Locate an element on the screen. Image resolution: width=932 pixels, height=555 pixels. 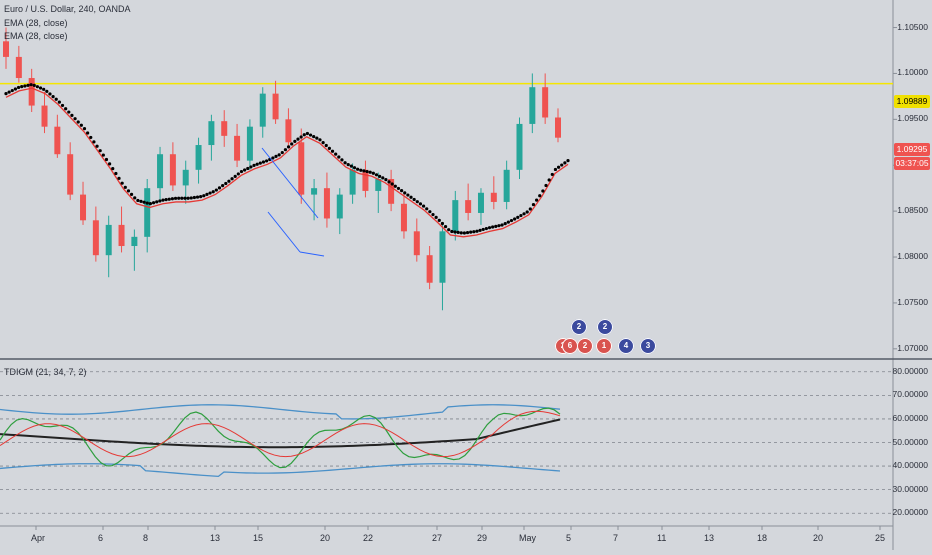
economic-event-icon: 3 is located at coordinates (648, 346).